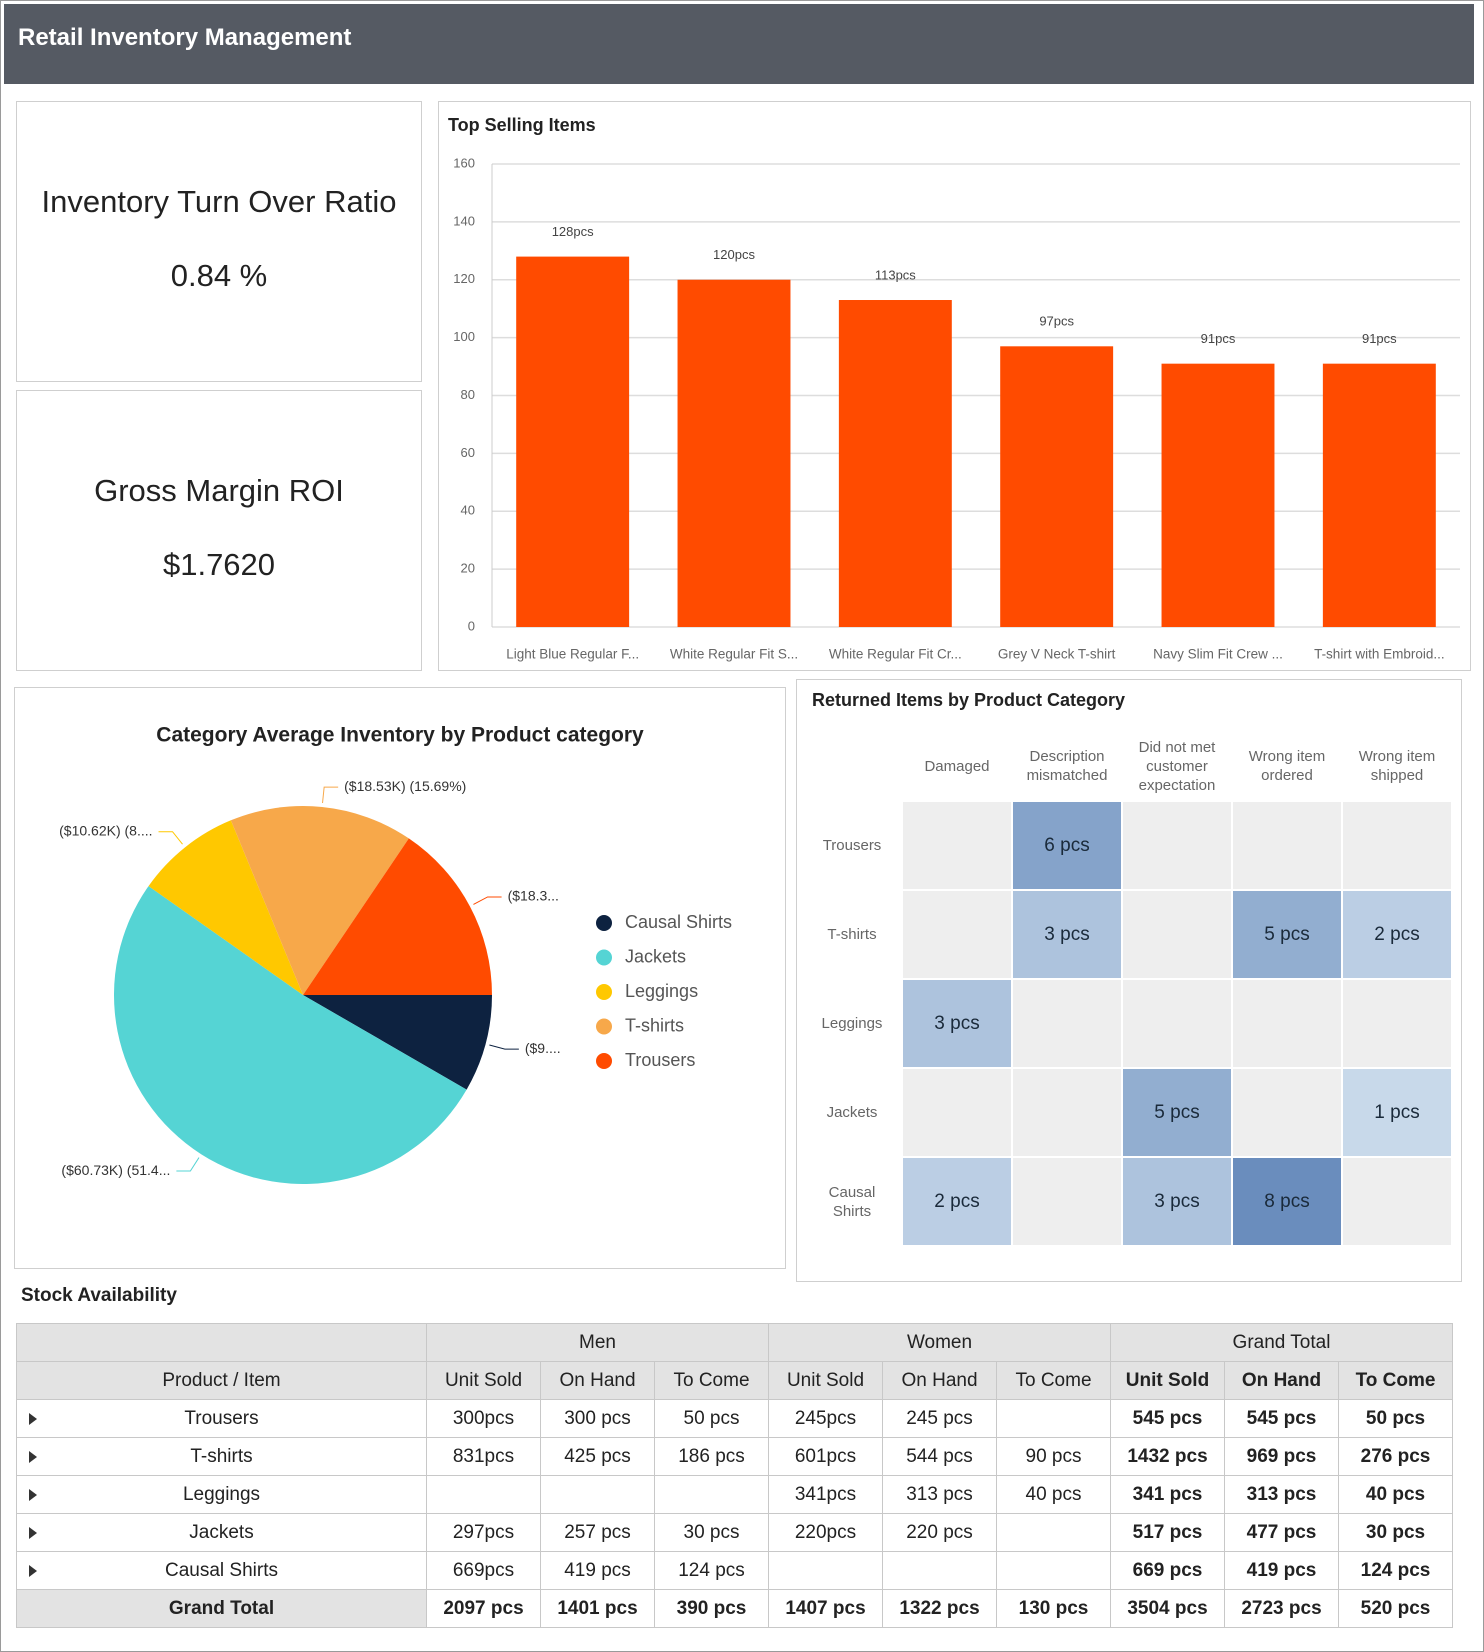  Describe the element at coordinates (1067, 766) in the screenshot. I see `column-header: Description mismatched` at that location.